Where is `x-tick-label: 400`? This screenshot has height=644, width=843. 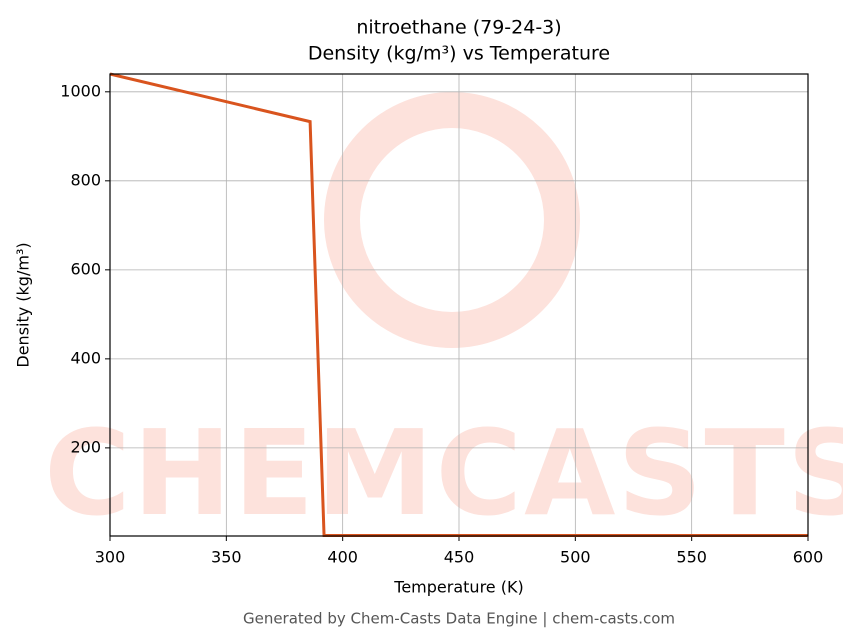 x-tick-label: 400 is located at coordinates (342, 557).